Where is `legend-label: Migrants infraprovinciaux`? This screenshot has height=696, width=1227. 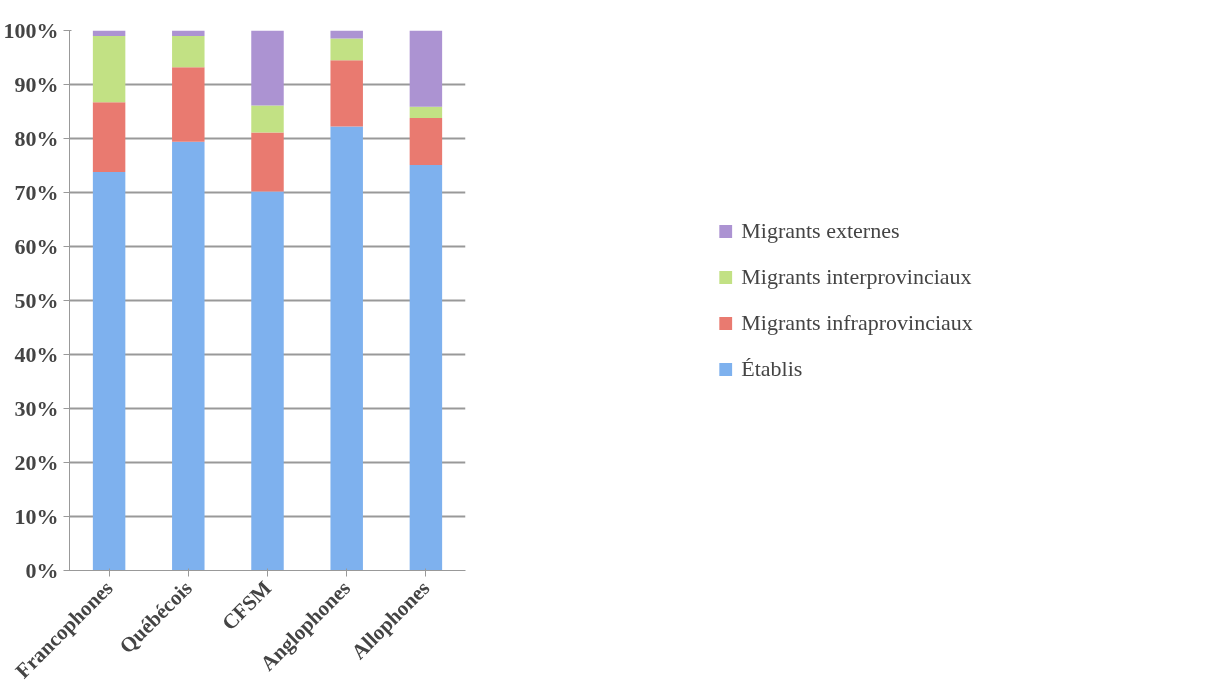 legend-label: Migrants infraprovinciaux is located at coordinates (857, 323).